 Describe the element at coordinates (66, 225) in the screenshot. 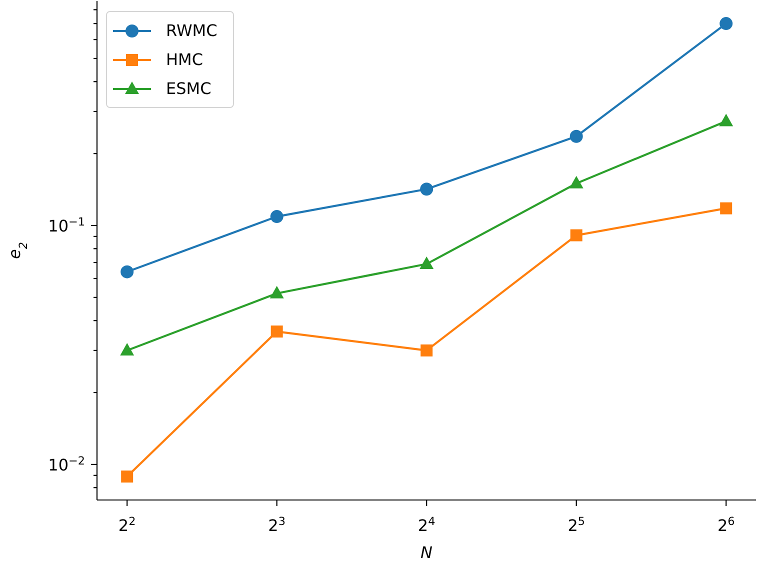

I see `y-tick-label: 10$^{−1}$` at that location.